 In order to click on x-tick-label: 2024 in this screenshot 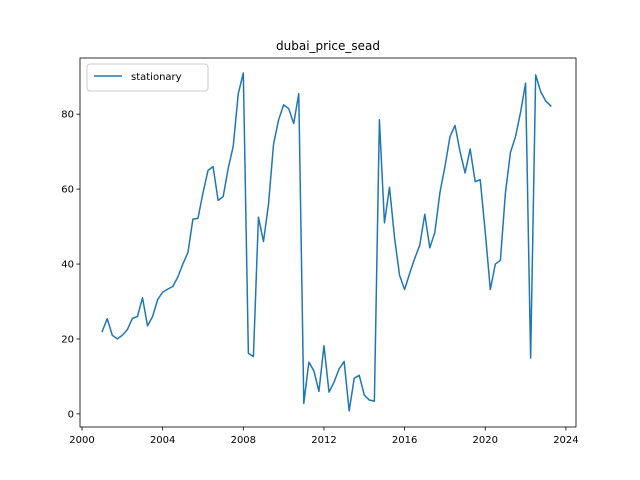, I will do `click(565, 440)`.